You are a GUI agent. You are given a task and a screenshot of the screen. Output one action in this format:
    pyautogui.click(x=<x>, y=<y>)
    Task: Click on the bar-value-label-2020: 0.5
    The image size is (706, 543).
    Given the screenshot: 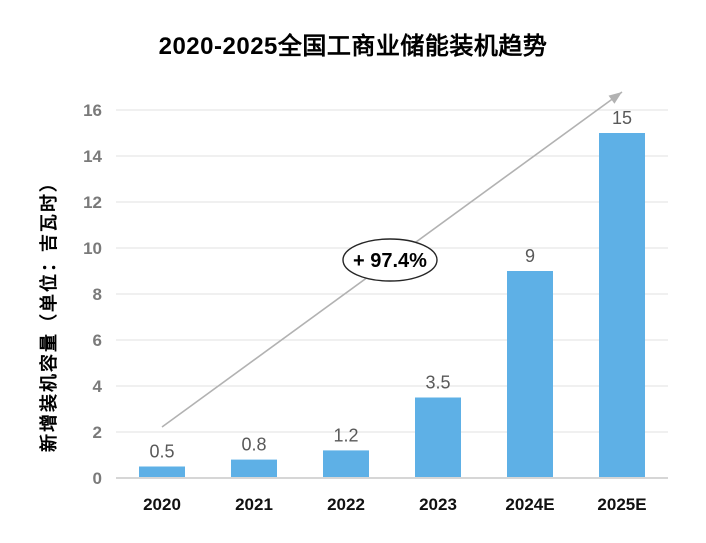 What is the action you would take?
    pyautogui.click(x=161, y=452)
    